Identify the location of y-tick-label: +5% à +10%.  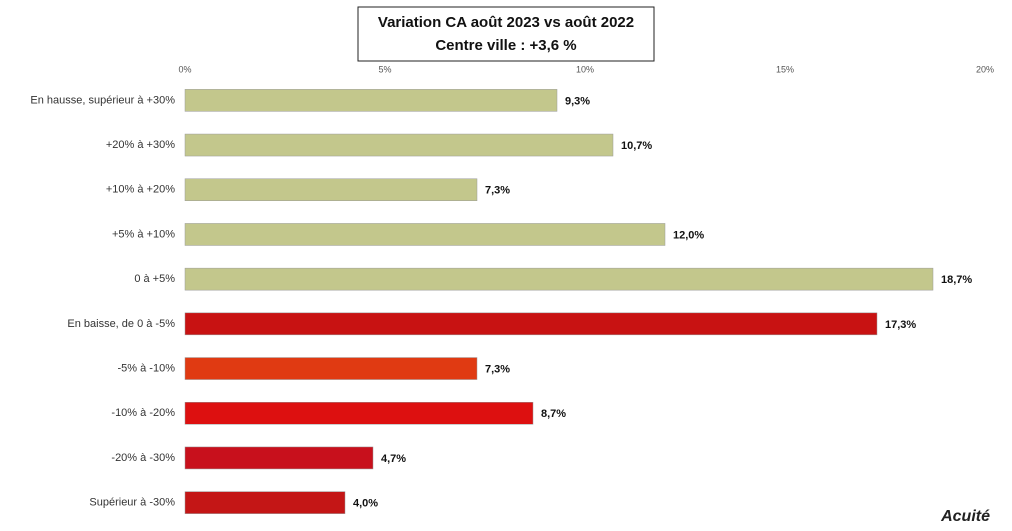
(143, 234).